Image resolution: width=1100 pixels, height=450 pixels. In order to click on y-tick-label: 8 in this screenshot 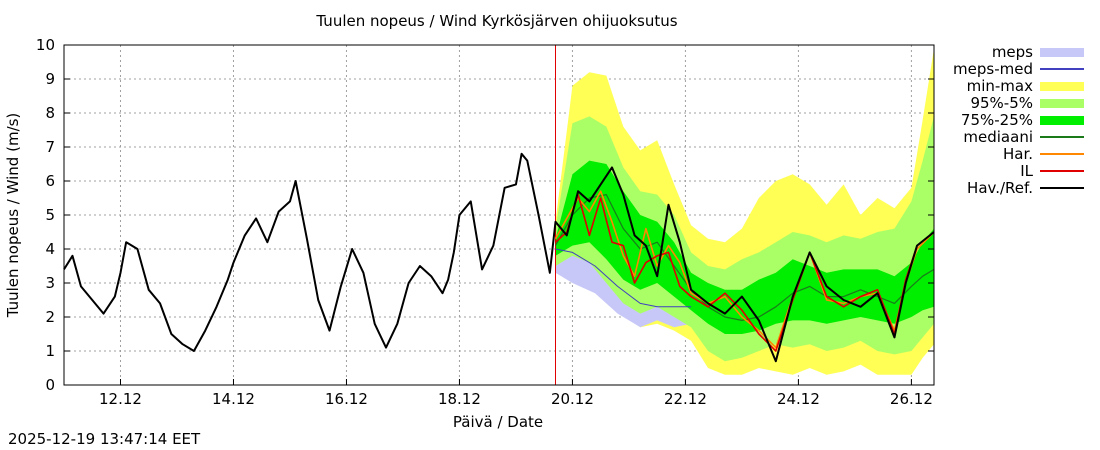, I will do `click(50, 113)`.